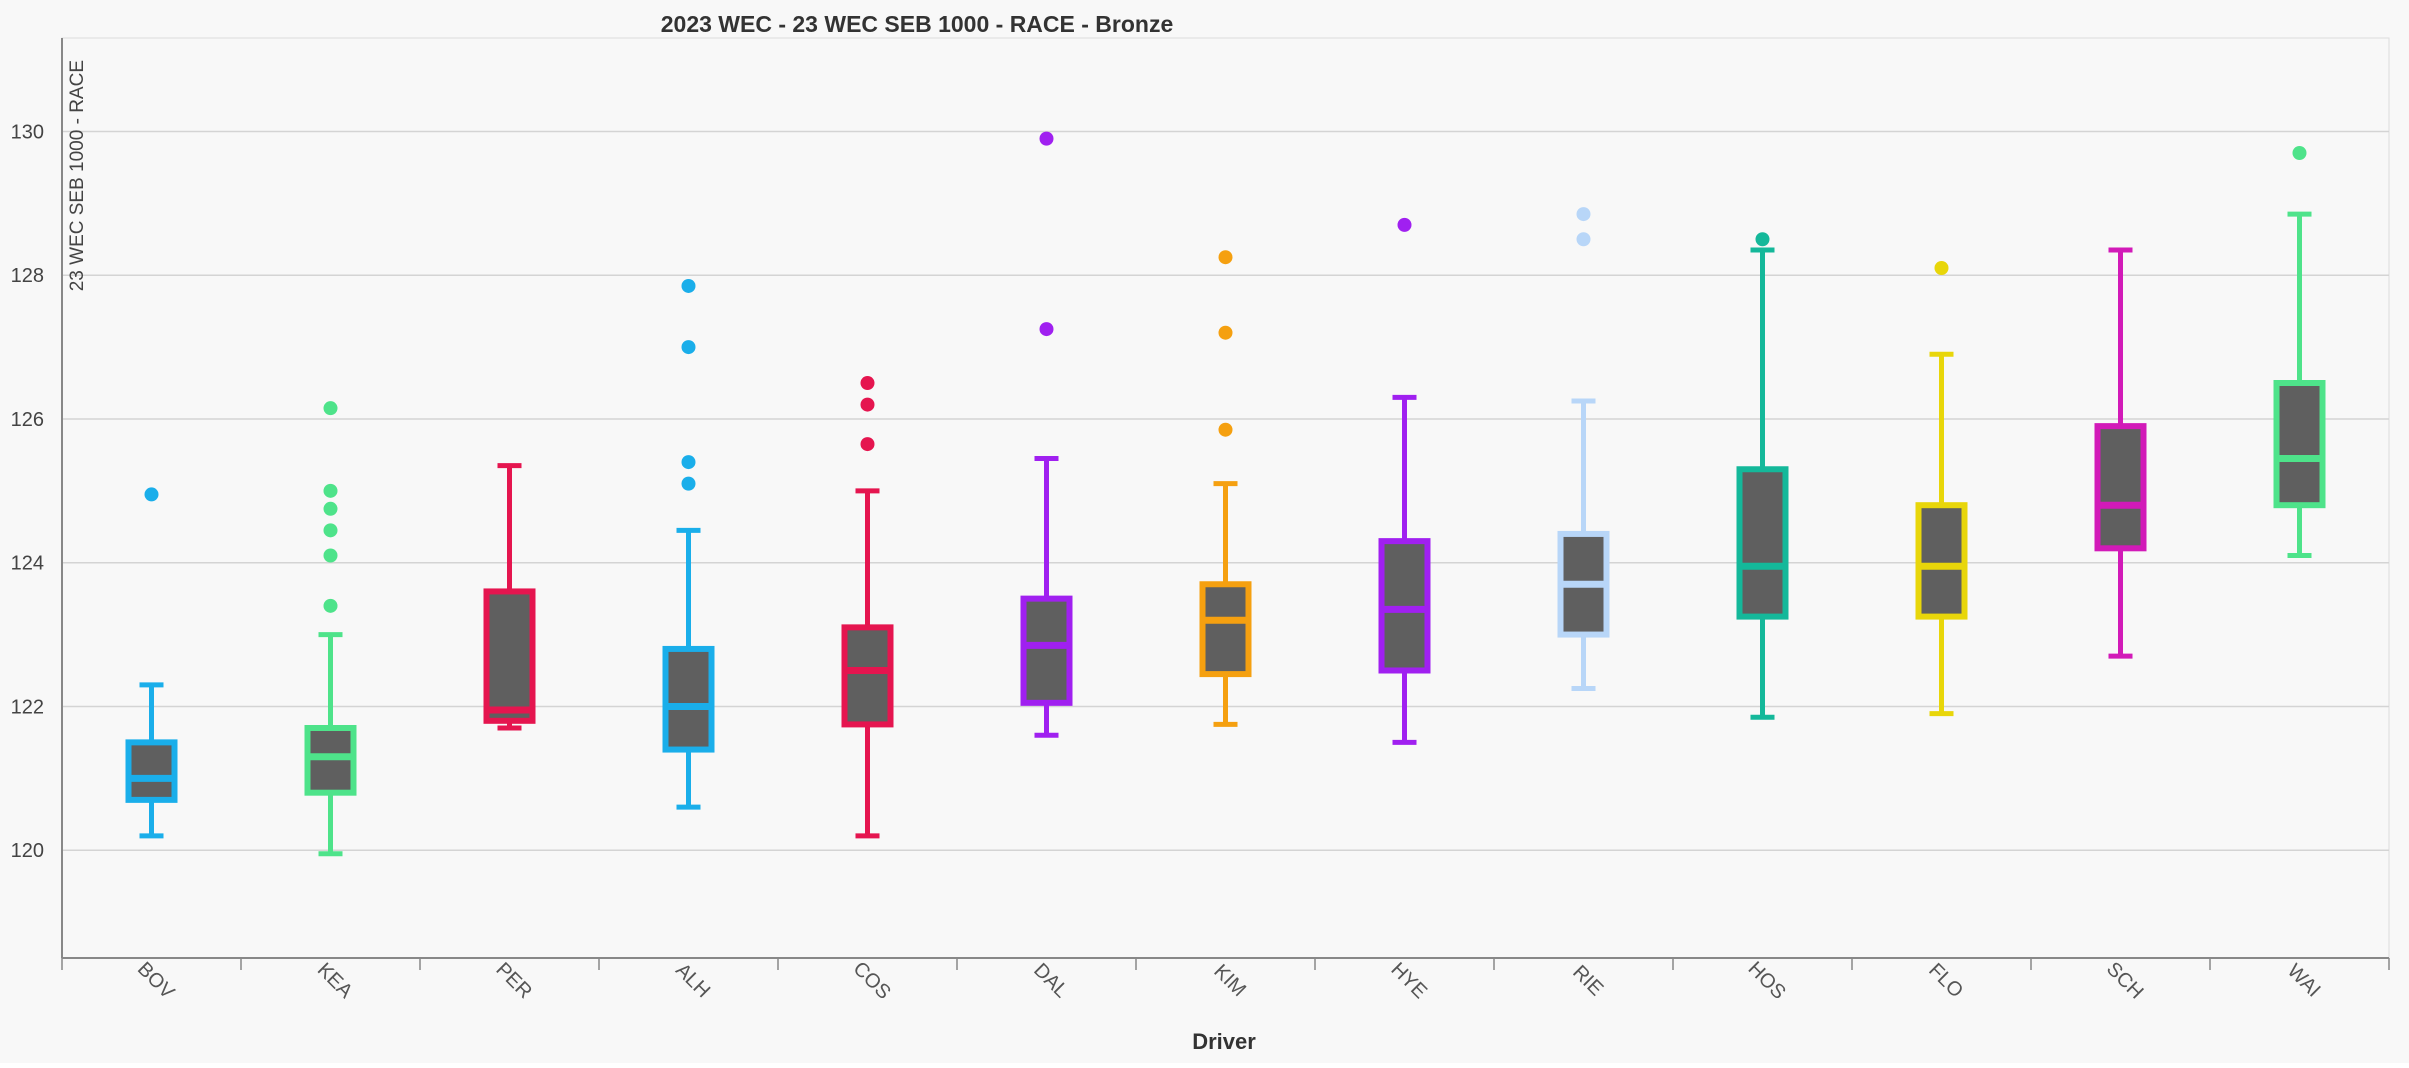 The height and width of the screenshot is (1068, 2409). What do you see at coordinates (1229, 980) in the screenshot?
I see `x-tick-label: KIM` at bounding box center [1229, 980].